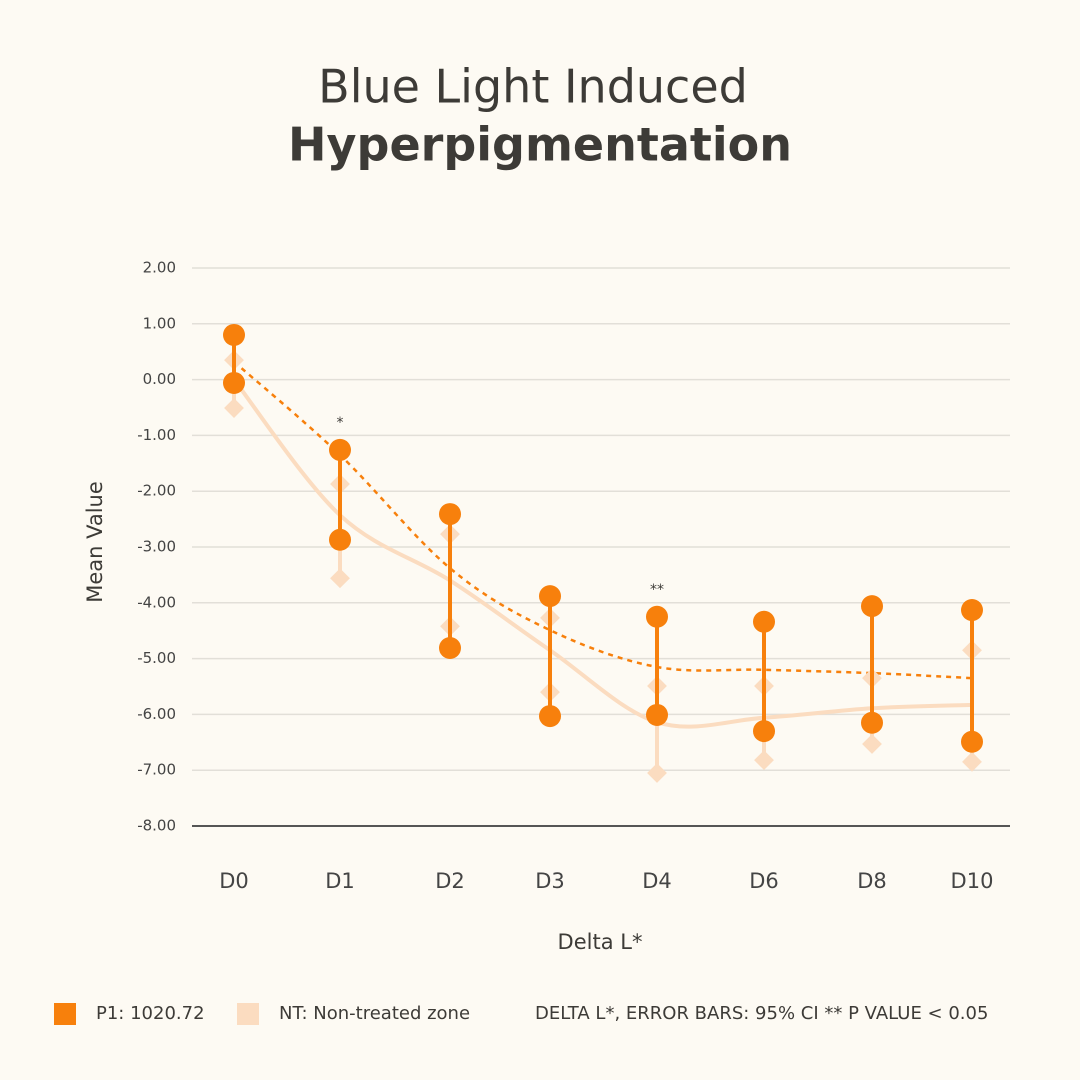 Image resolution: width=1080 pixels, height=1080 pixels. Describe the element at coordinates (156, 770) in the screenshot. I see `y-tick-label: -7.00` at that location.